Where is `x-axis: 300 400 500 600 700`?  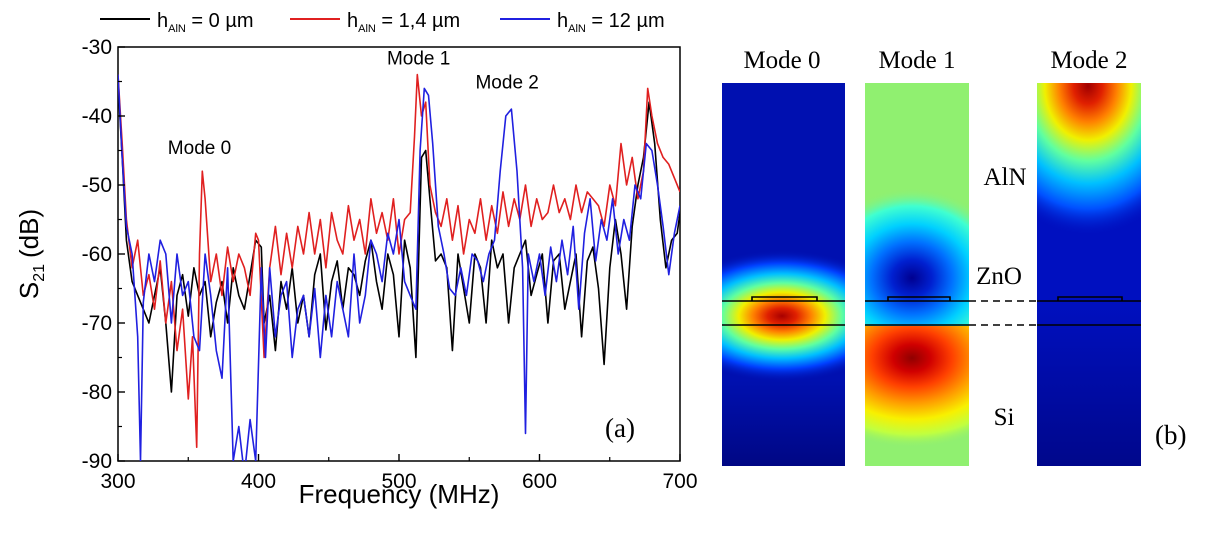
x-axis: 300 400 500 600 700 is located at coordinates (399, 473).